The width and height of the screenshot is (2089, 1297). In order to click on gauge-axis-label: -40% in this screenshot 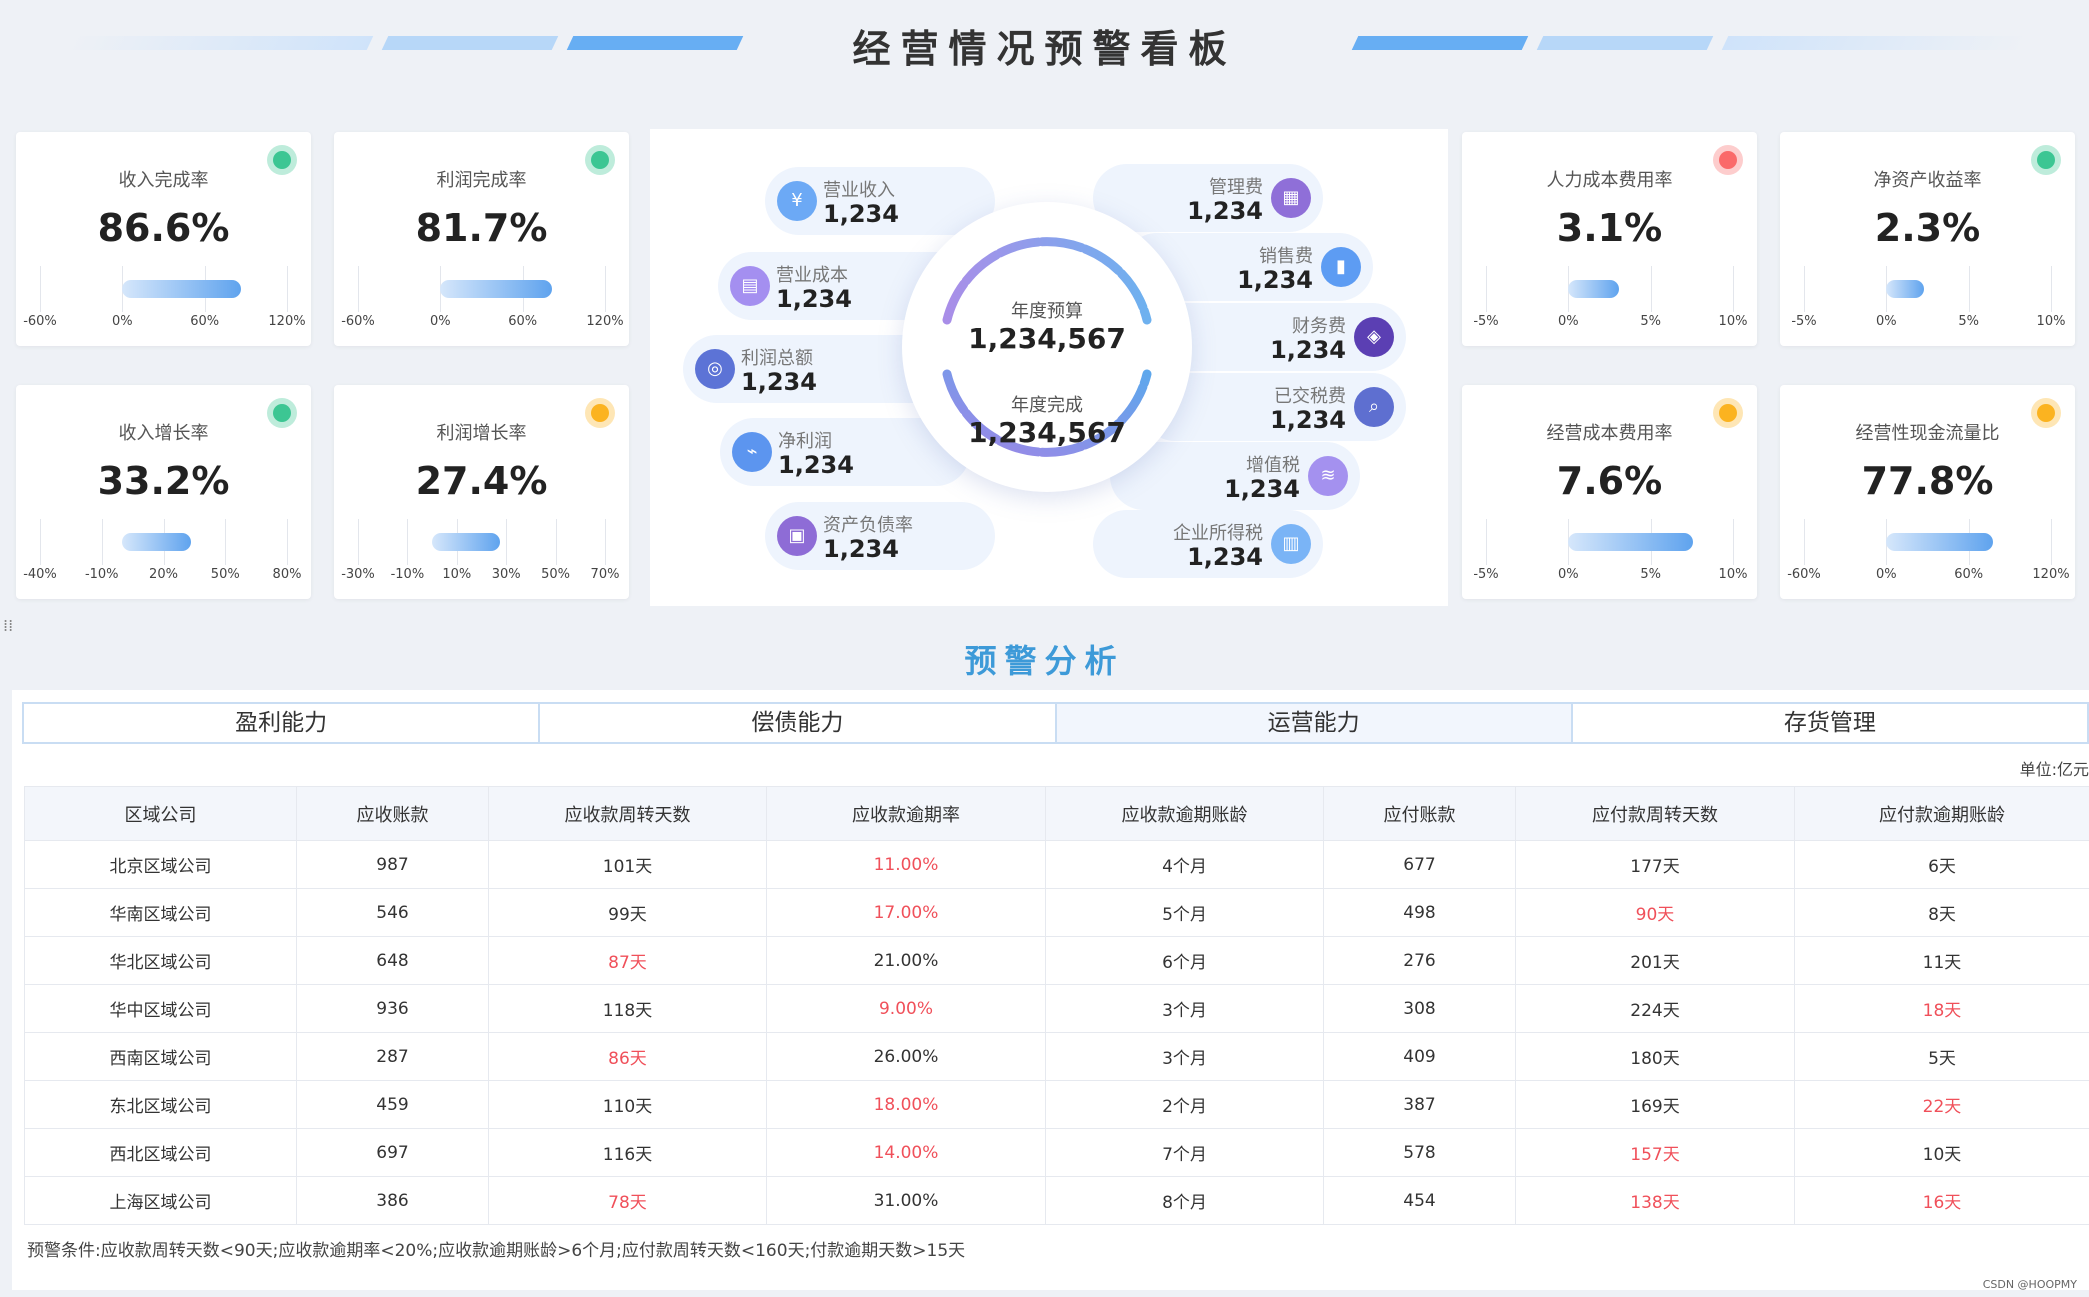, I will do `click(40, 574)`.